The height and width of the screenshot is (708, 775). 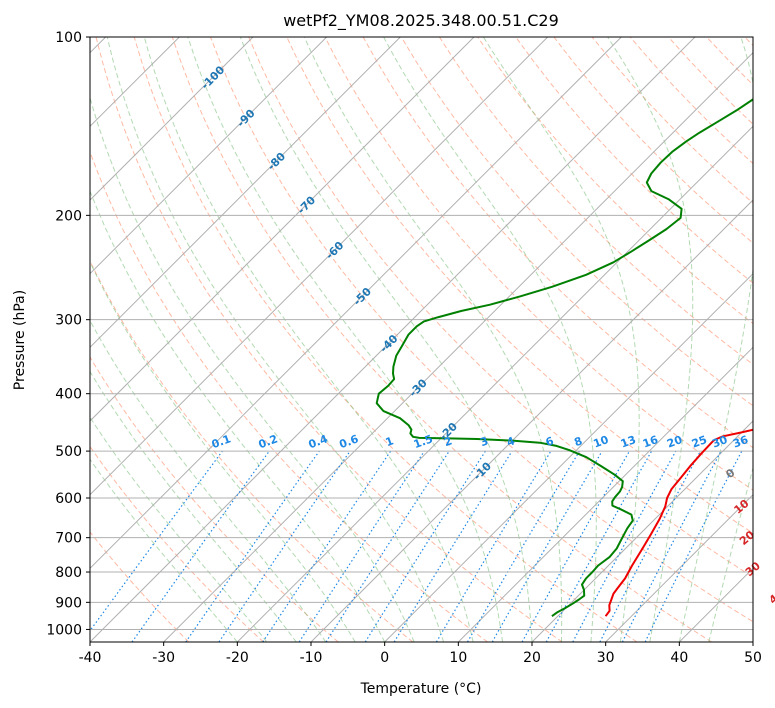 I want to click on y-tick-label: 700, so click(x=68, y=539).